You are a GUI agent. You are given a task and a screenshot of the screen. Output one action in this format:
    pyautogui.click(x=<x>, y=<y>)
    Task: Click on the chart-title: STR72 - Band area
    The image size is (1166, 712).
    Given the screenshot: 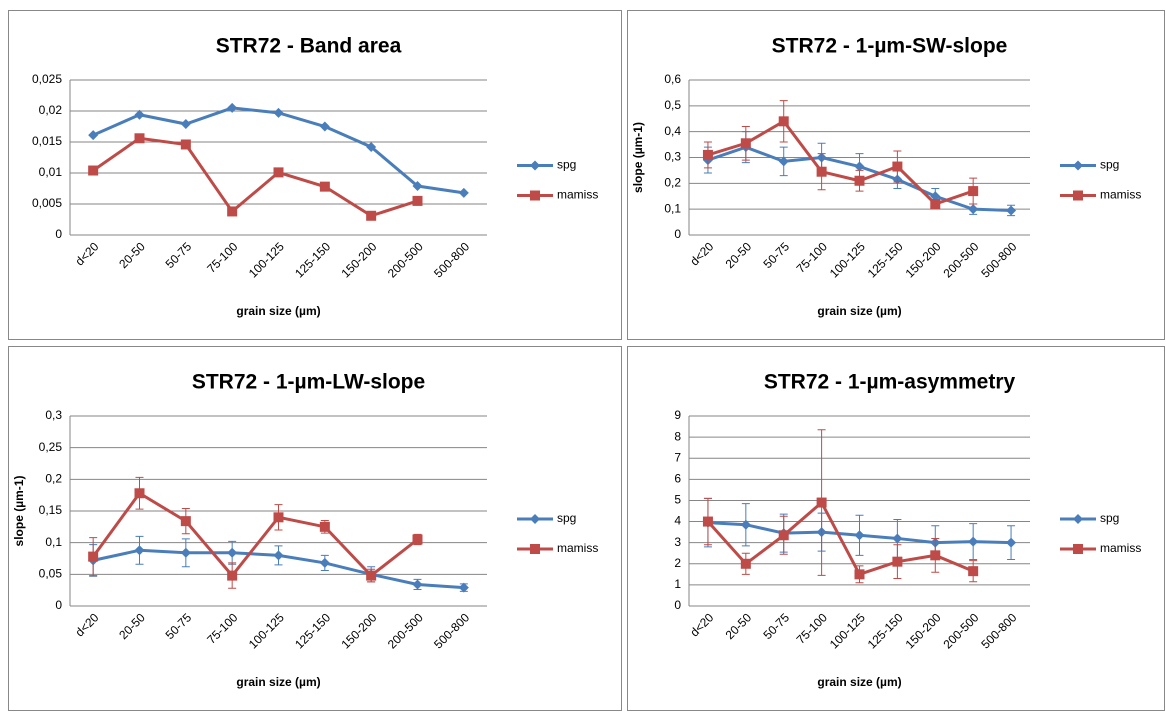 What is the action you would take?
    pyautogui.click(x=309, y=46)
    